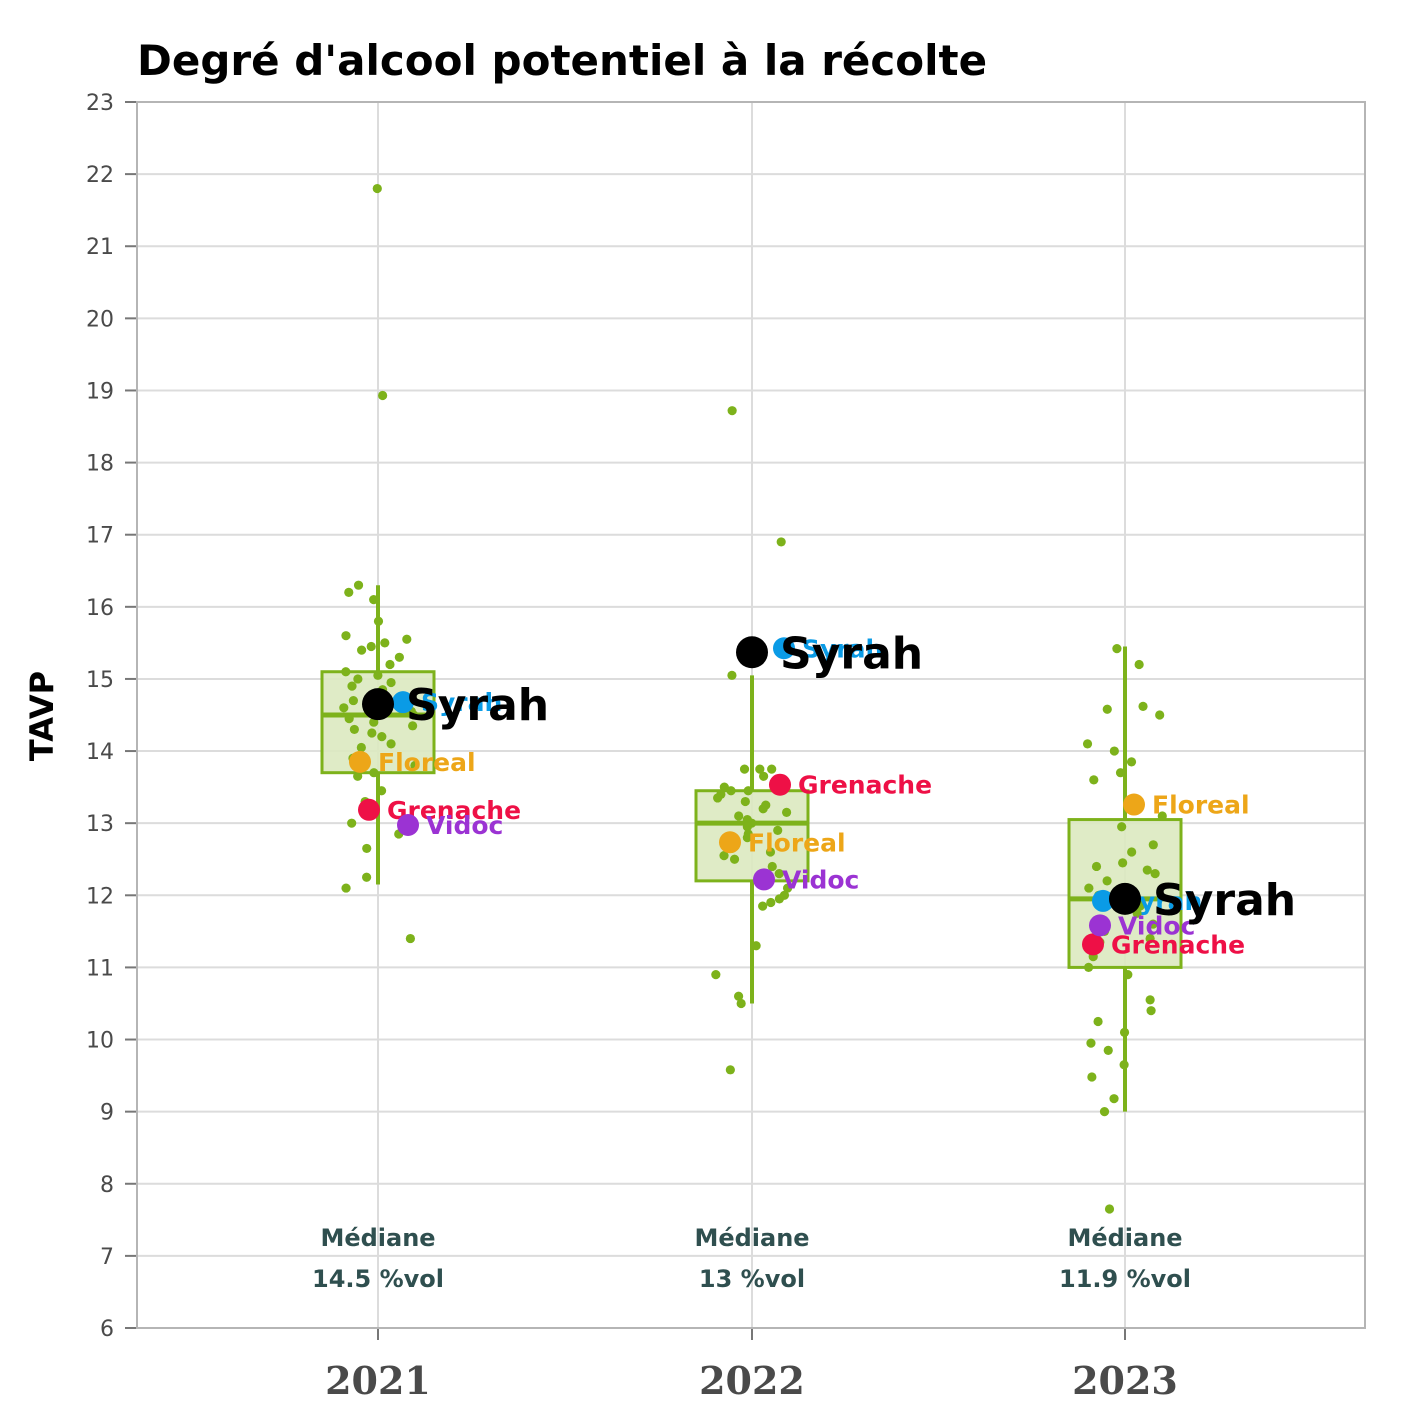 This screenshot has width=1417, height=1417. What do you see at coordinates (360, 761) in the screenshot?
I see `series-point-floreal` at bounding box center [360, 761].